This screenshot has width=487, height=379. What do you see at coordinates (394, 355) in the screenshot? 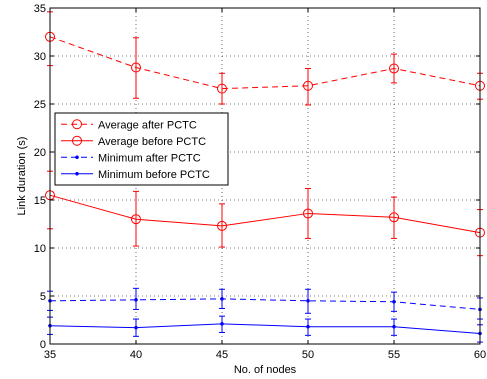
I see `x-tick-label: 55` at bounding box center [394, 355].